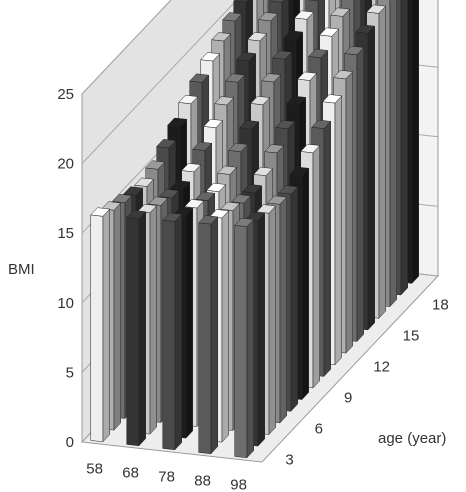  Describe the element at coordinates (130, 472) in the screenshot. I see `x-tick-label: 68` at that location.